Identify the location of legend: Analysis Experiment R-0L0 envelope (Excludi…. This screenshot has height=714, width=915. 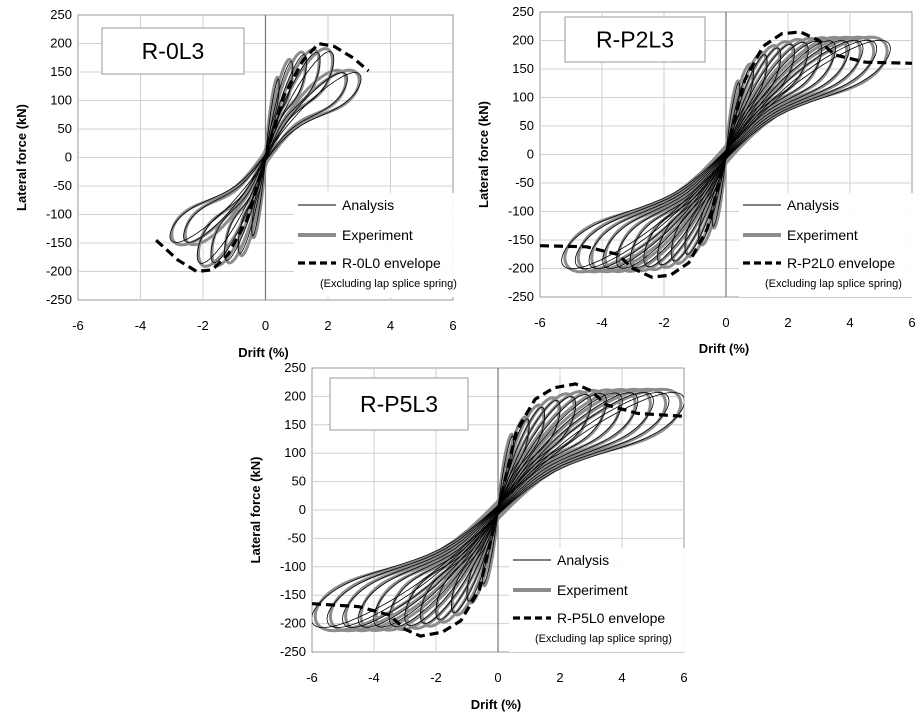
(394, 245).